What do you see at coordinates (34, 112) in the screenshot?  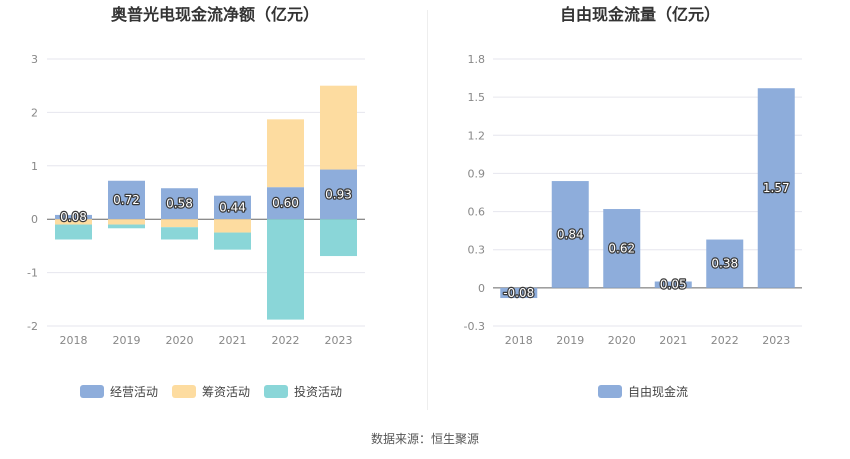 I see `y-tick-label-2: 2` at bounding box center [34, 112].